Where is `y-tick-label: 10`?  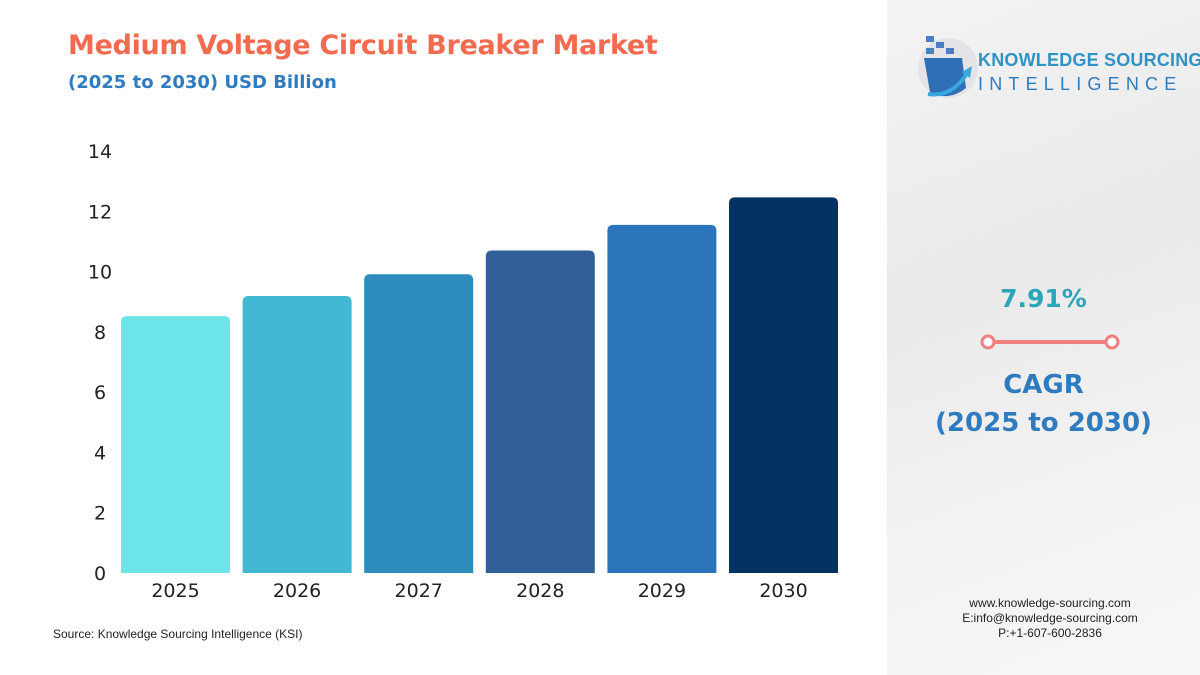 y-tick-label: 10 is located at coordinates (100, 273).